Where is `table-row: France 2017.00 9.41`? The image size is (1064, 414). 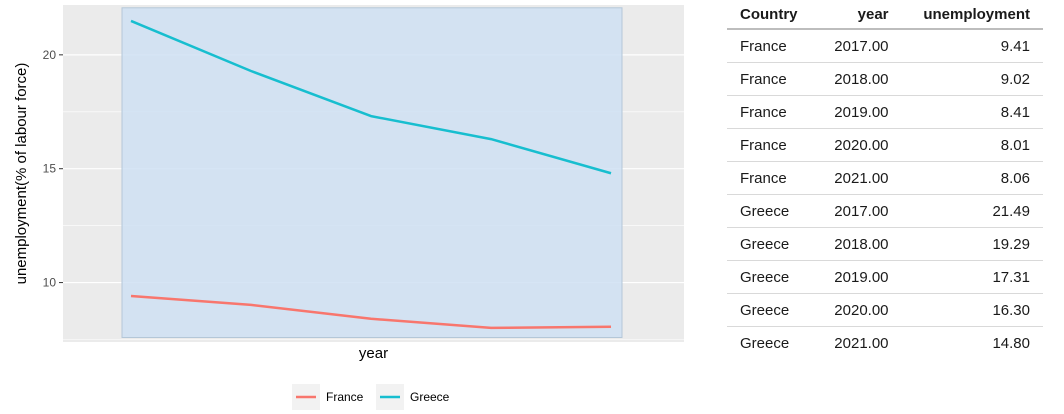
table-row: France 2017.00 9.41 is located at coordinates (885, 46).